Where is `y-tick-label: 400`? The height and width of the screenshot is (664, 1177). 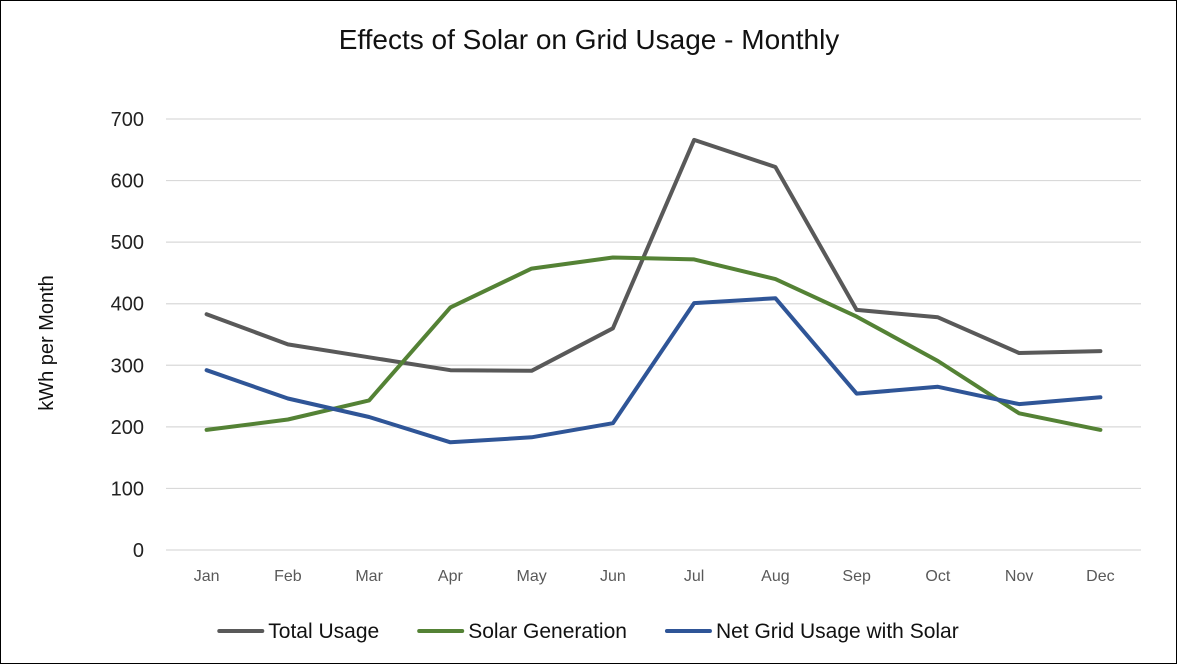
y-tick-label: 400 is located at coordinates (127, 305).